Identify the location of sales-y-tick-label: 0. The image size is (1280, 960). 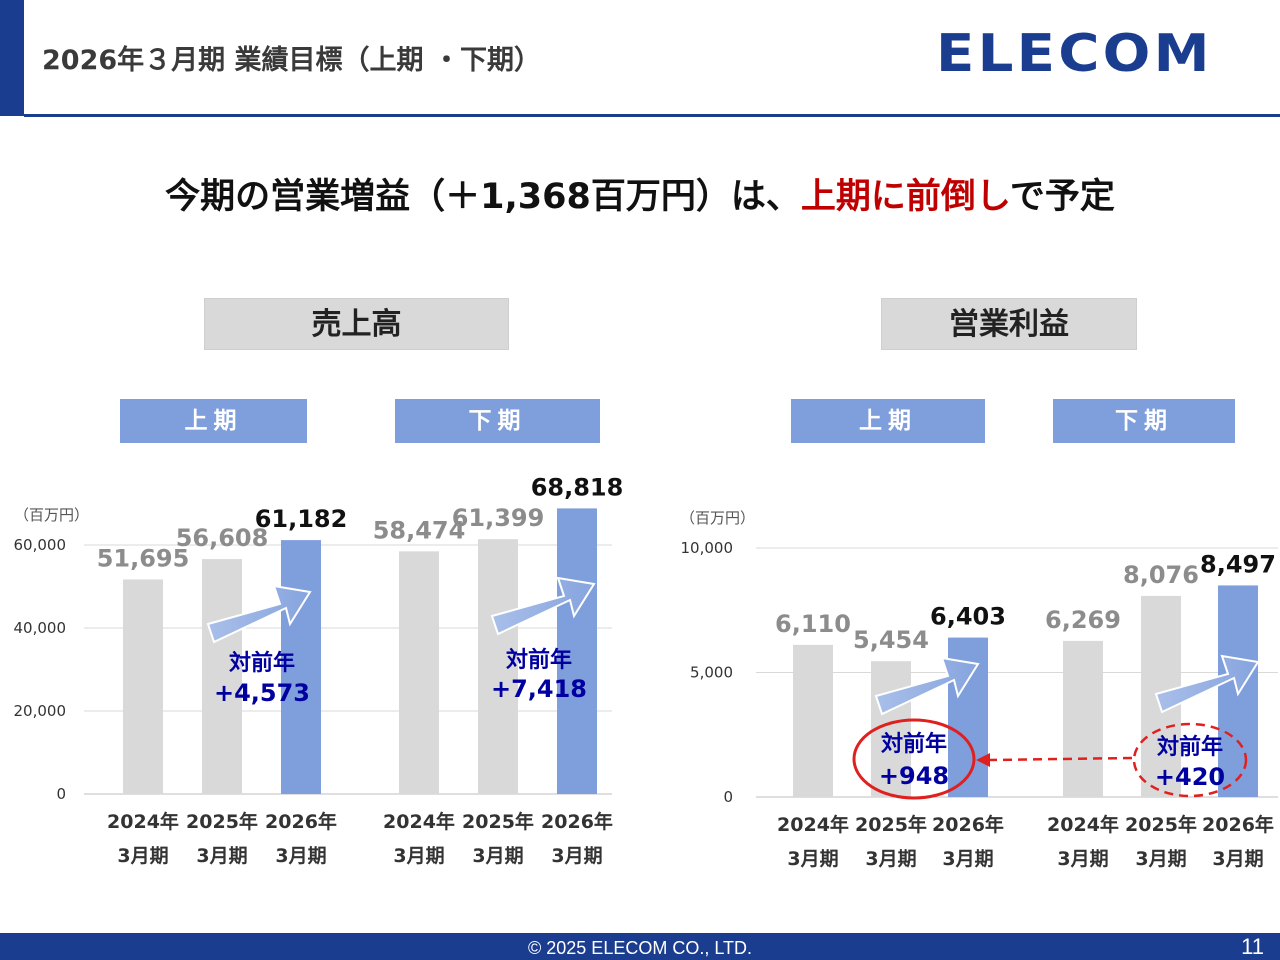
(61, 794).